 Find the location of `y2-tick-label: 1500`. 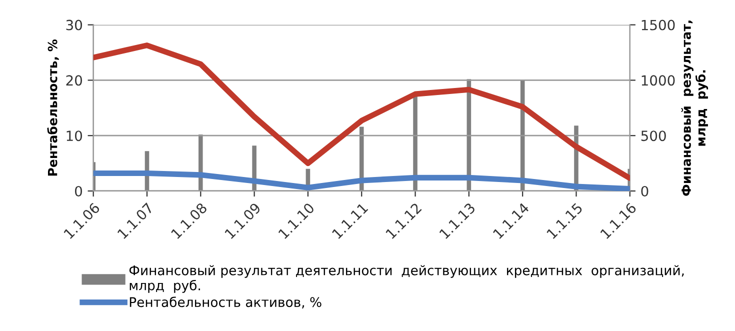

y2-tick-label: 1500 is located at coordinates (658, 25).